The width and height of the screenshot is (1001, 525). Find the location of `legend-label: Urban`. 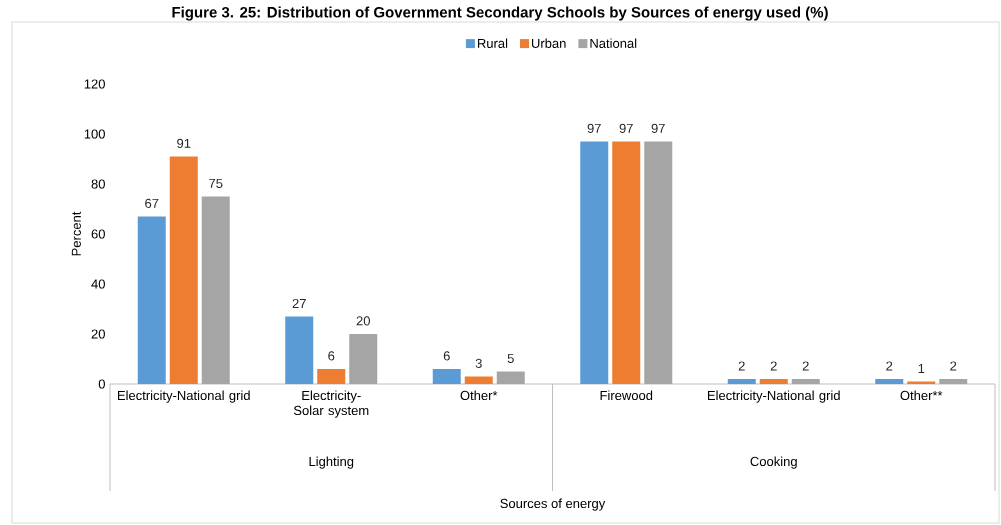

legend-label: Urban is located at coordinates (548, 43).